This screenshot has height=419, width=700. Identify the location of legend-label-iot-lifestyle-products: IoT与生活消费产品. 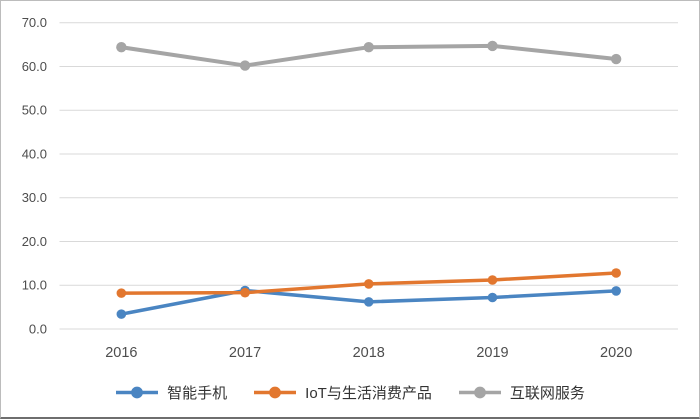
(368, 393).